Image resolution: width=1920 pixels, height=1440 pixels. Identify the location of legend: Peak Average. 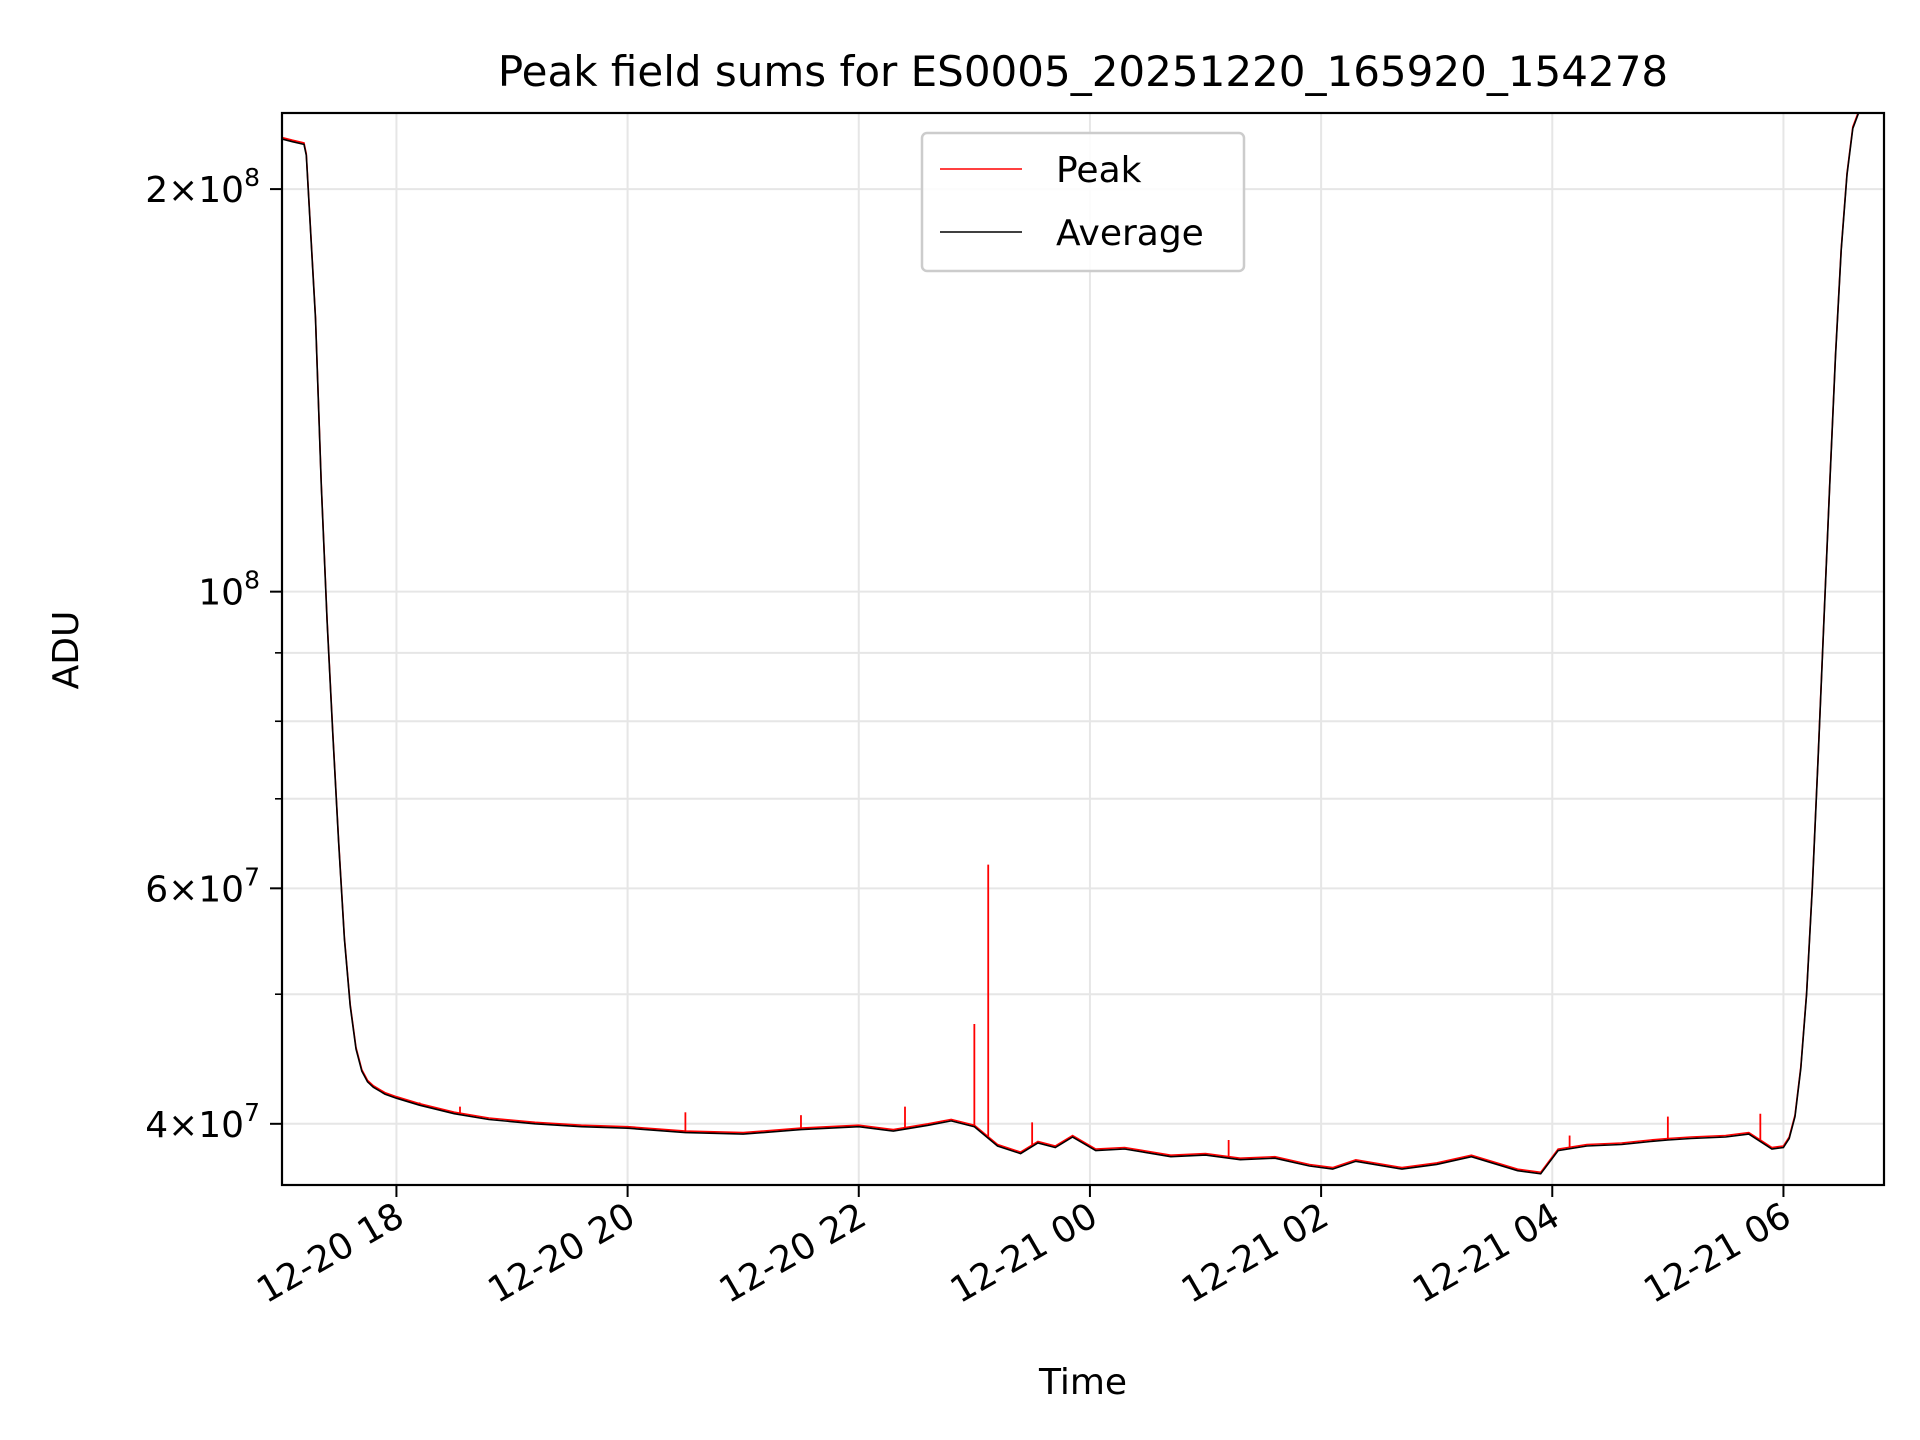
(1083, 202).